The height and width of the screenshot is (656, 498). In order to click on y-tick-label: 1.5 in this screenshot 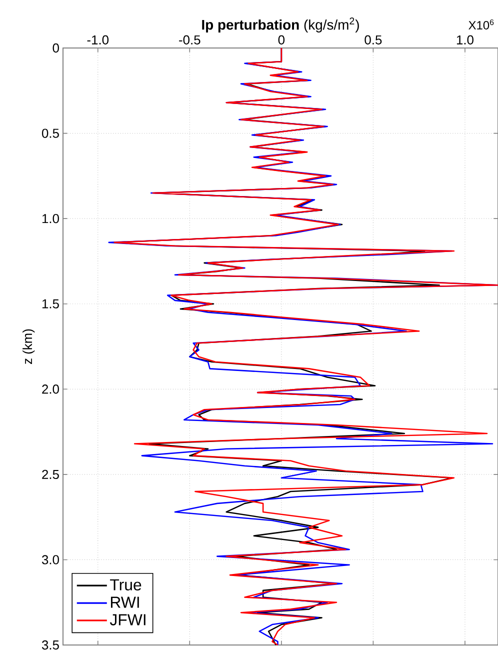, I will do `click(50, 303)`.